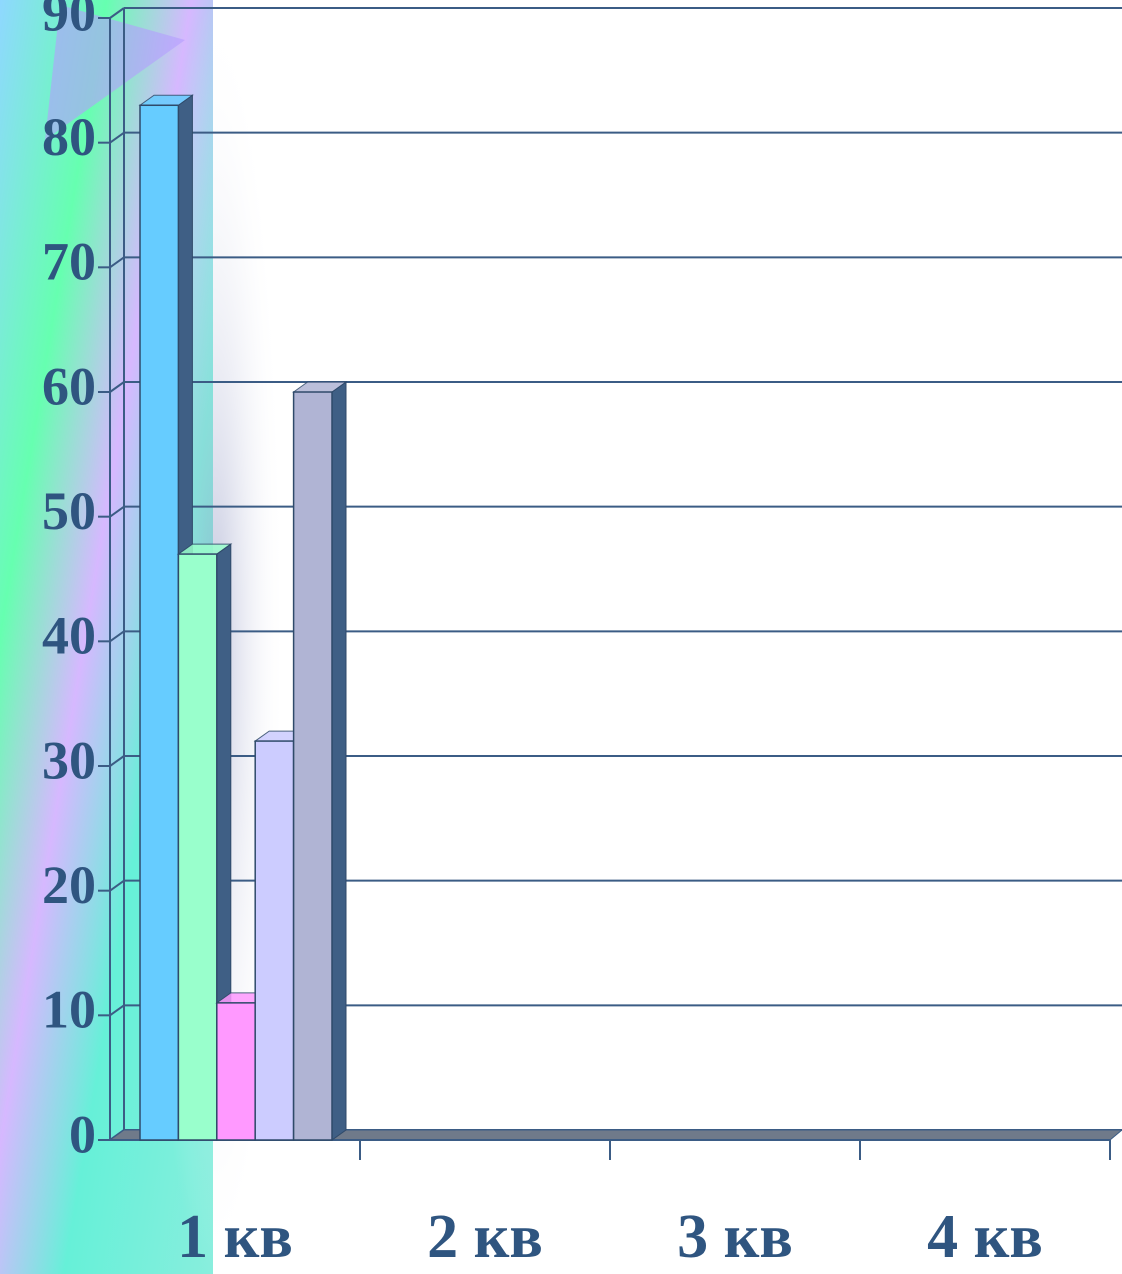 Image resolution: width=1122 pixels, height=1274 pixels. Describe the element at coordinates (485, 1237) in the screenshot. I see `x-tick-label: 2 кв` at that location.